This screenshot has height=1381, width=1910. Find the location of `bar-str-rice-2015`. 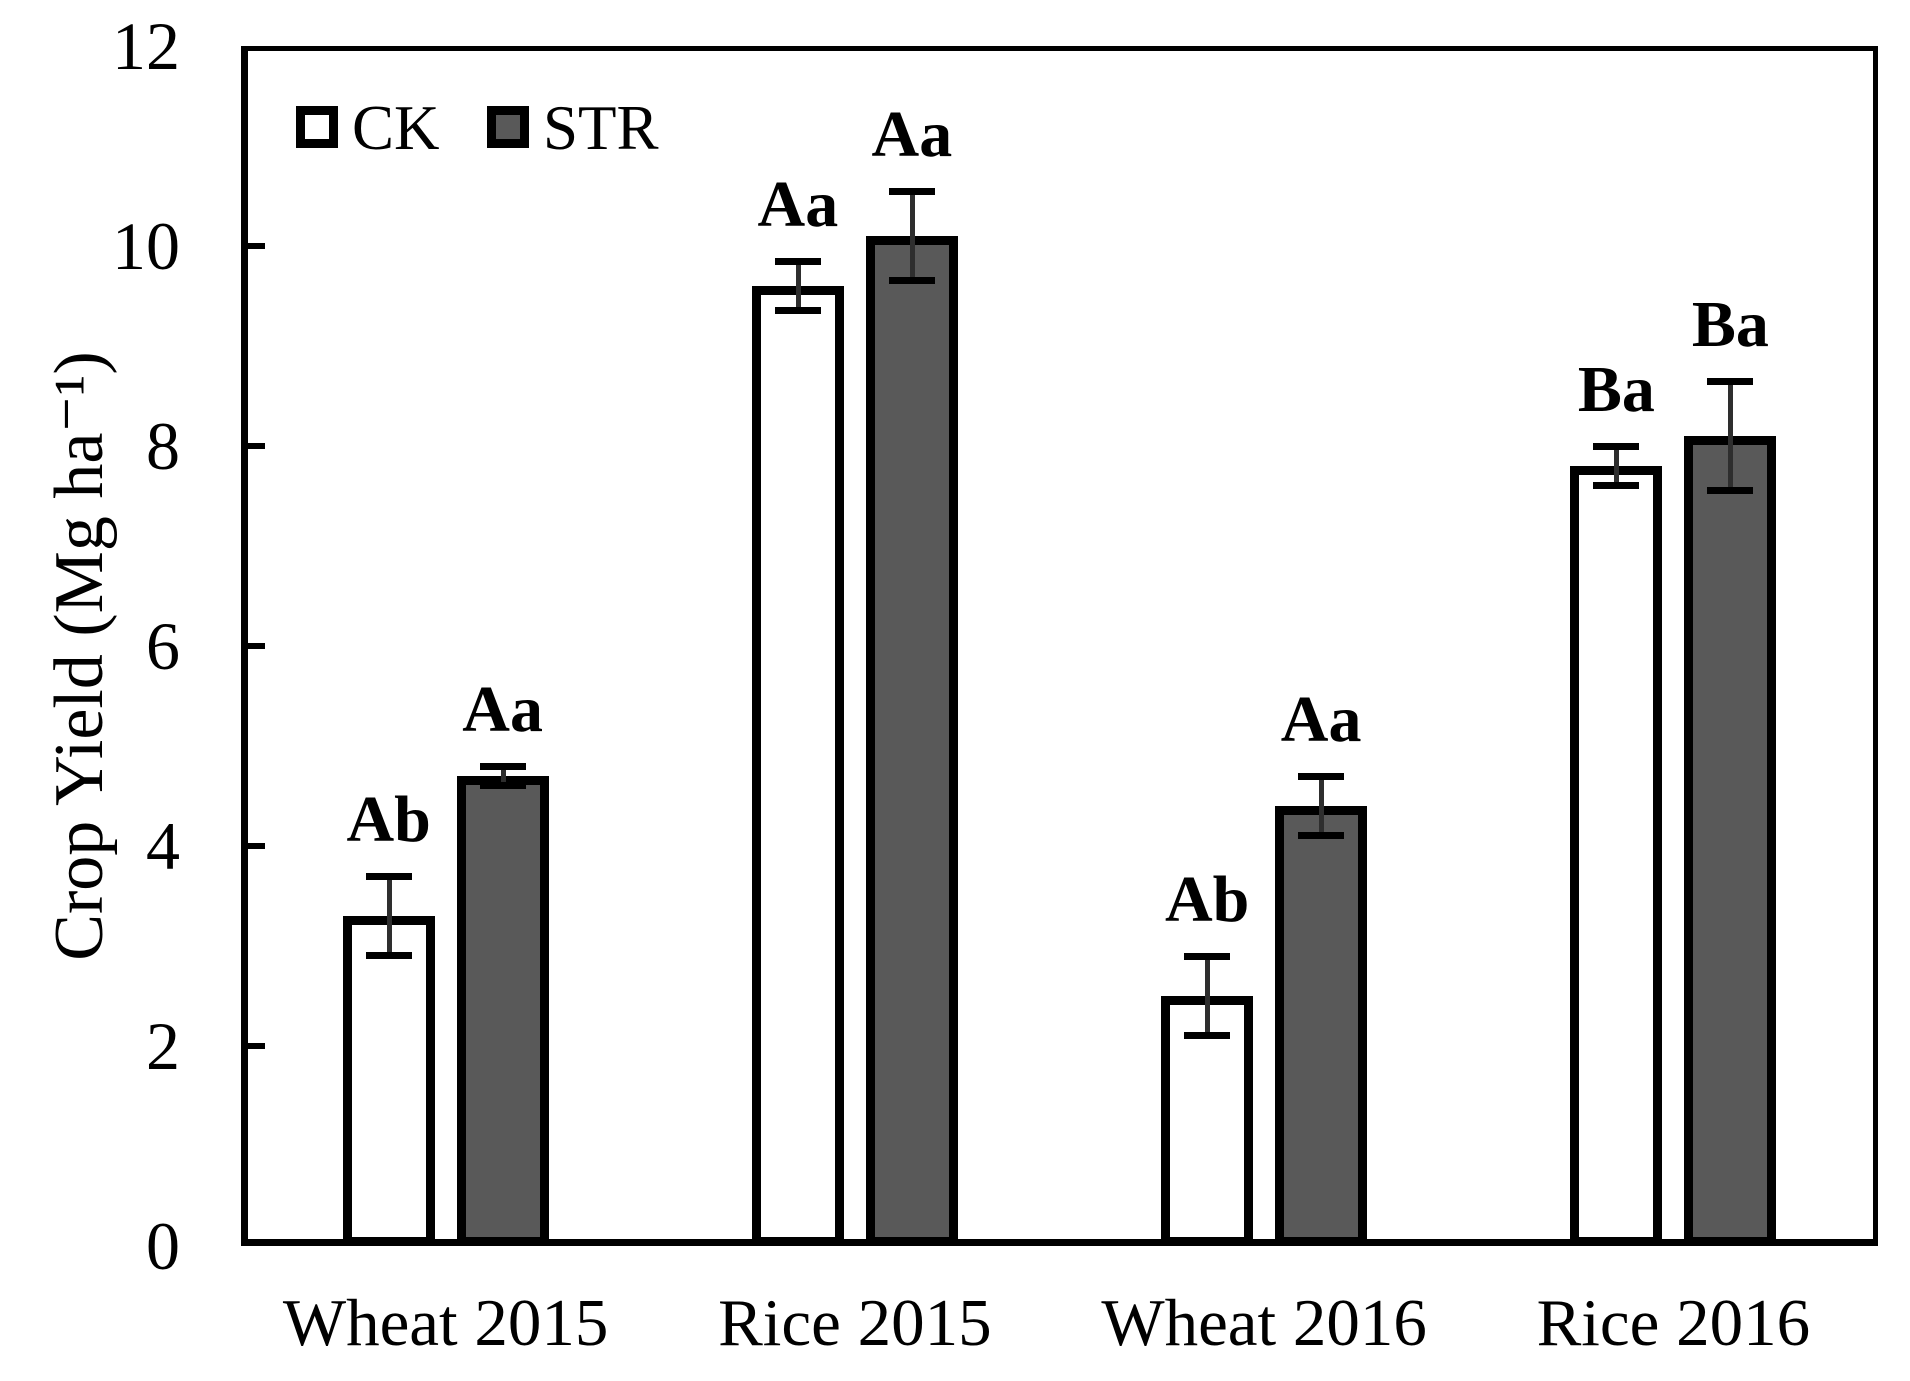

bar-str-rice-2015 is located at coordinates (911, 741).